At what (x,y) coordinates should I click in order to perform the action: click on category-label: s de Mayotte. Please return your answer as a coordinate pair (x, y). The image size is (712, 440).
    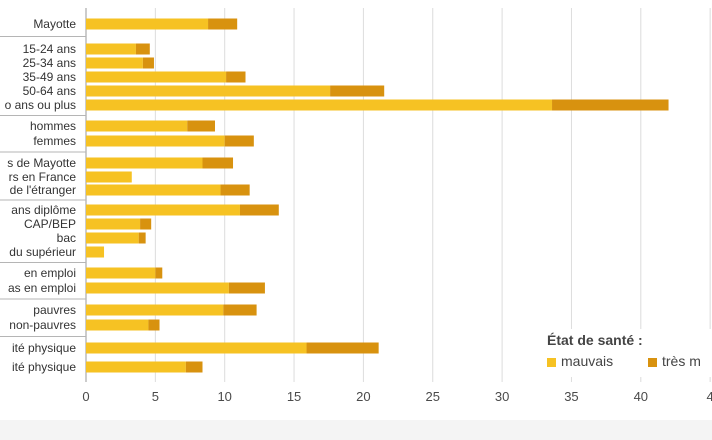
    Looking at the image, I should click on (41, 163).